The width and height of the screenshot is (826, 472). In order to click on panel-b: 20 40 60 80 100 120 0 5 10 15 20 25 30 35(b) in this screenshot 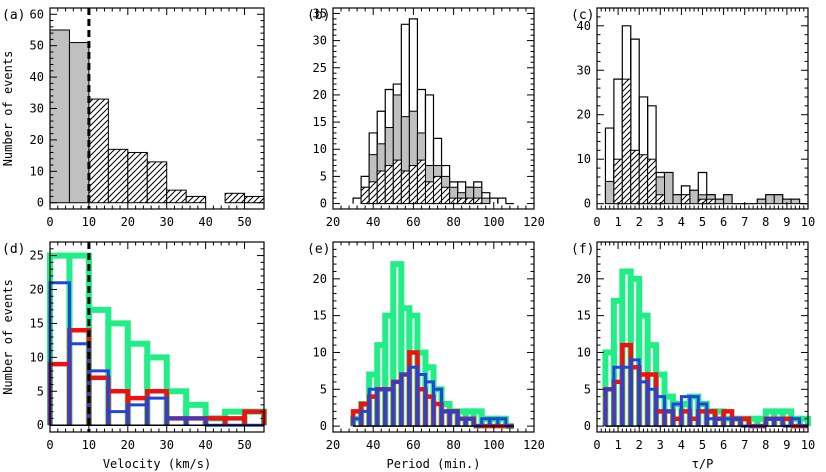, I will do `click(426, 117)`.